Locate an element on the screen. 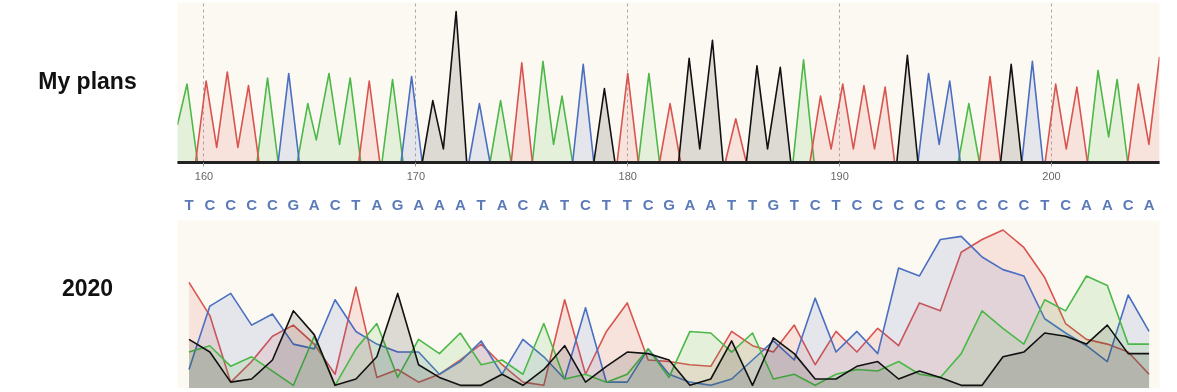  x-tick-label: 170 is located at coordinates (416, 175).